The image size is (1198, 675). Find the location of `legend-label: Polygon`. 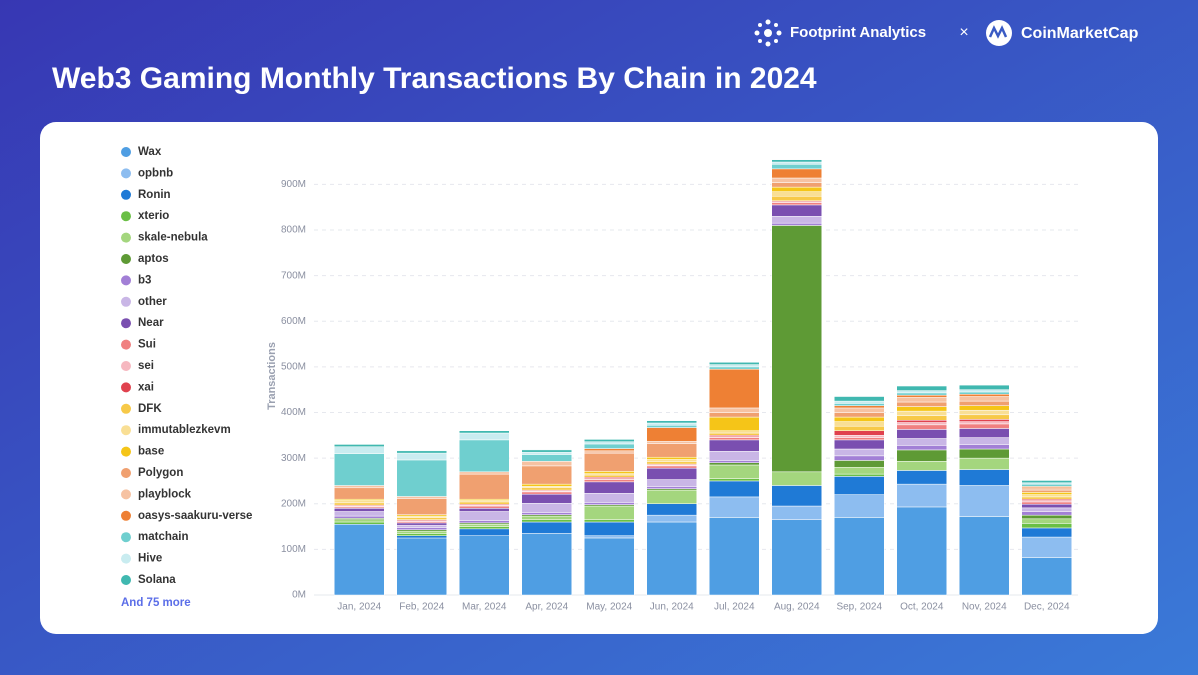

legend-label: Polygon is located at coordinates (160, 473).